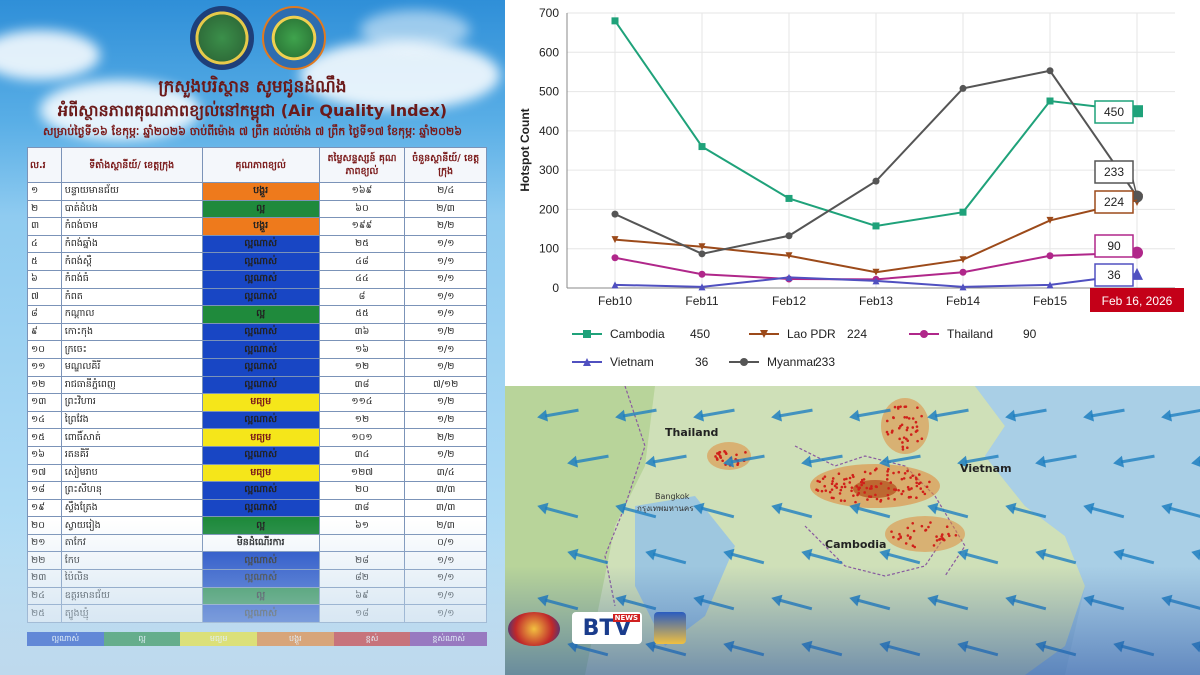 The height and width of the screenshot is (675, 1200). What do you see at coordinates (534, 629) in the screenshot?
I see `tvk-logo` at bounding box center [534, 629].